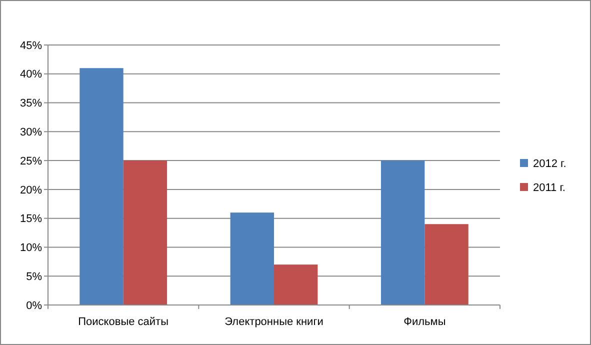 This screenshot has height=345, width=591. What do you see at coordinates (31, 104) in the screenshot?
I see `y-tick-label: 35%` at bounding box center [31, 104].